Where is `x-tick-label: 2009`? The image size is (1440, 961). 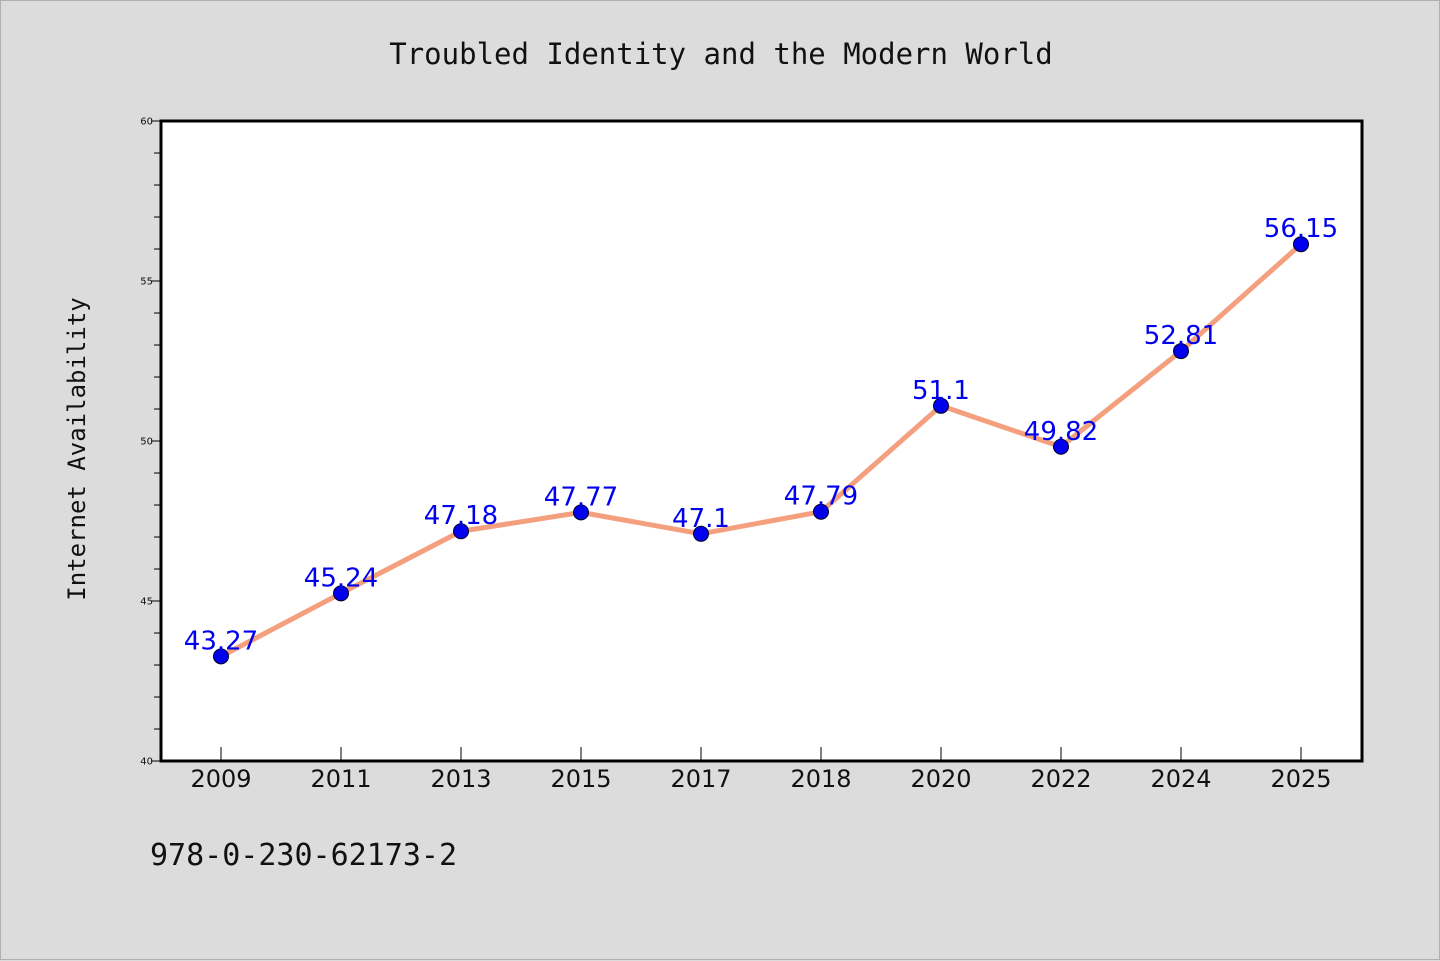
x-tick-label: 2009 is located at coordinates (220, 779).